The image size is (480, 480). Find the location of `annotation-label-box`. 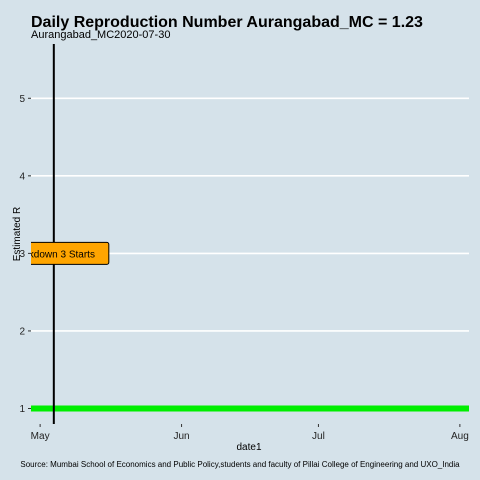

annotation-label-box is located at coordinates (70, 253).